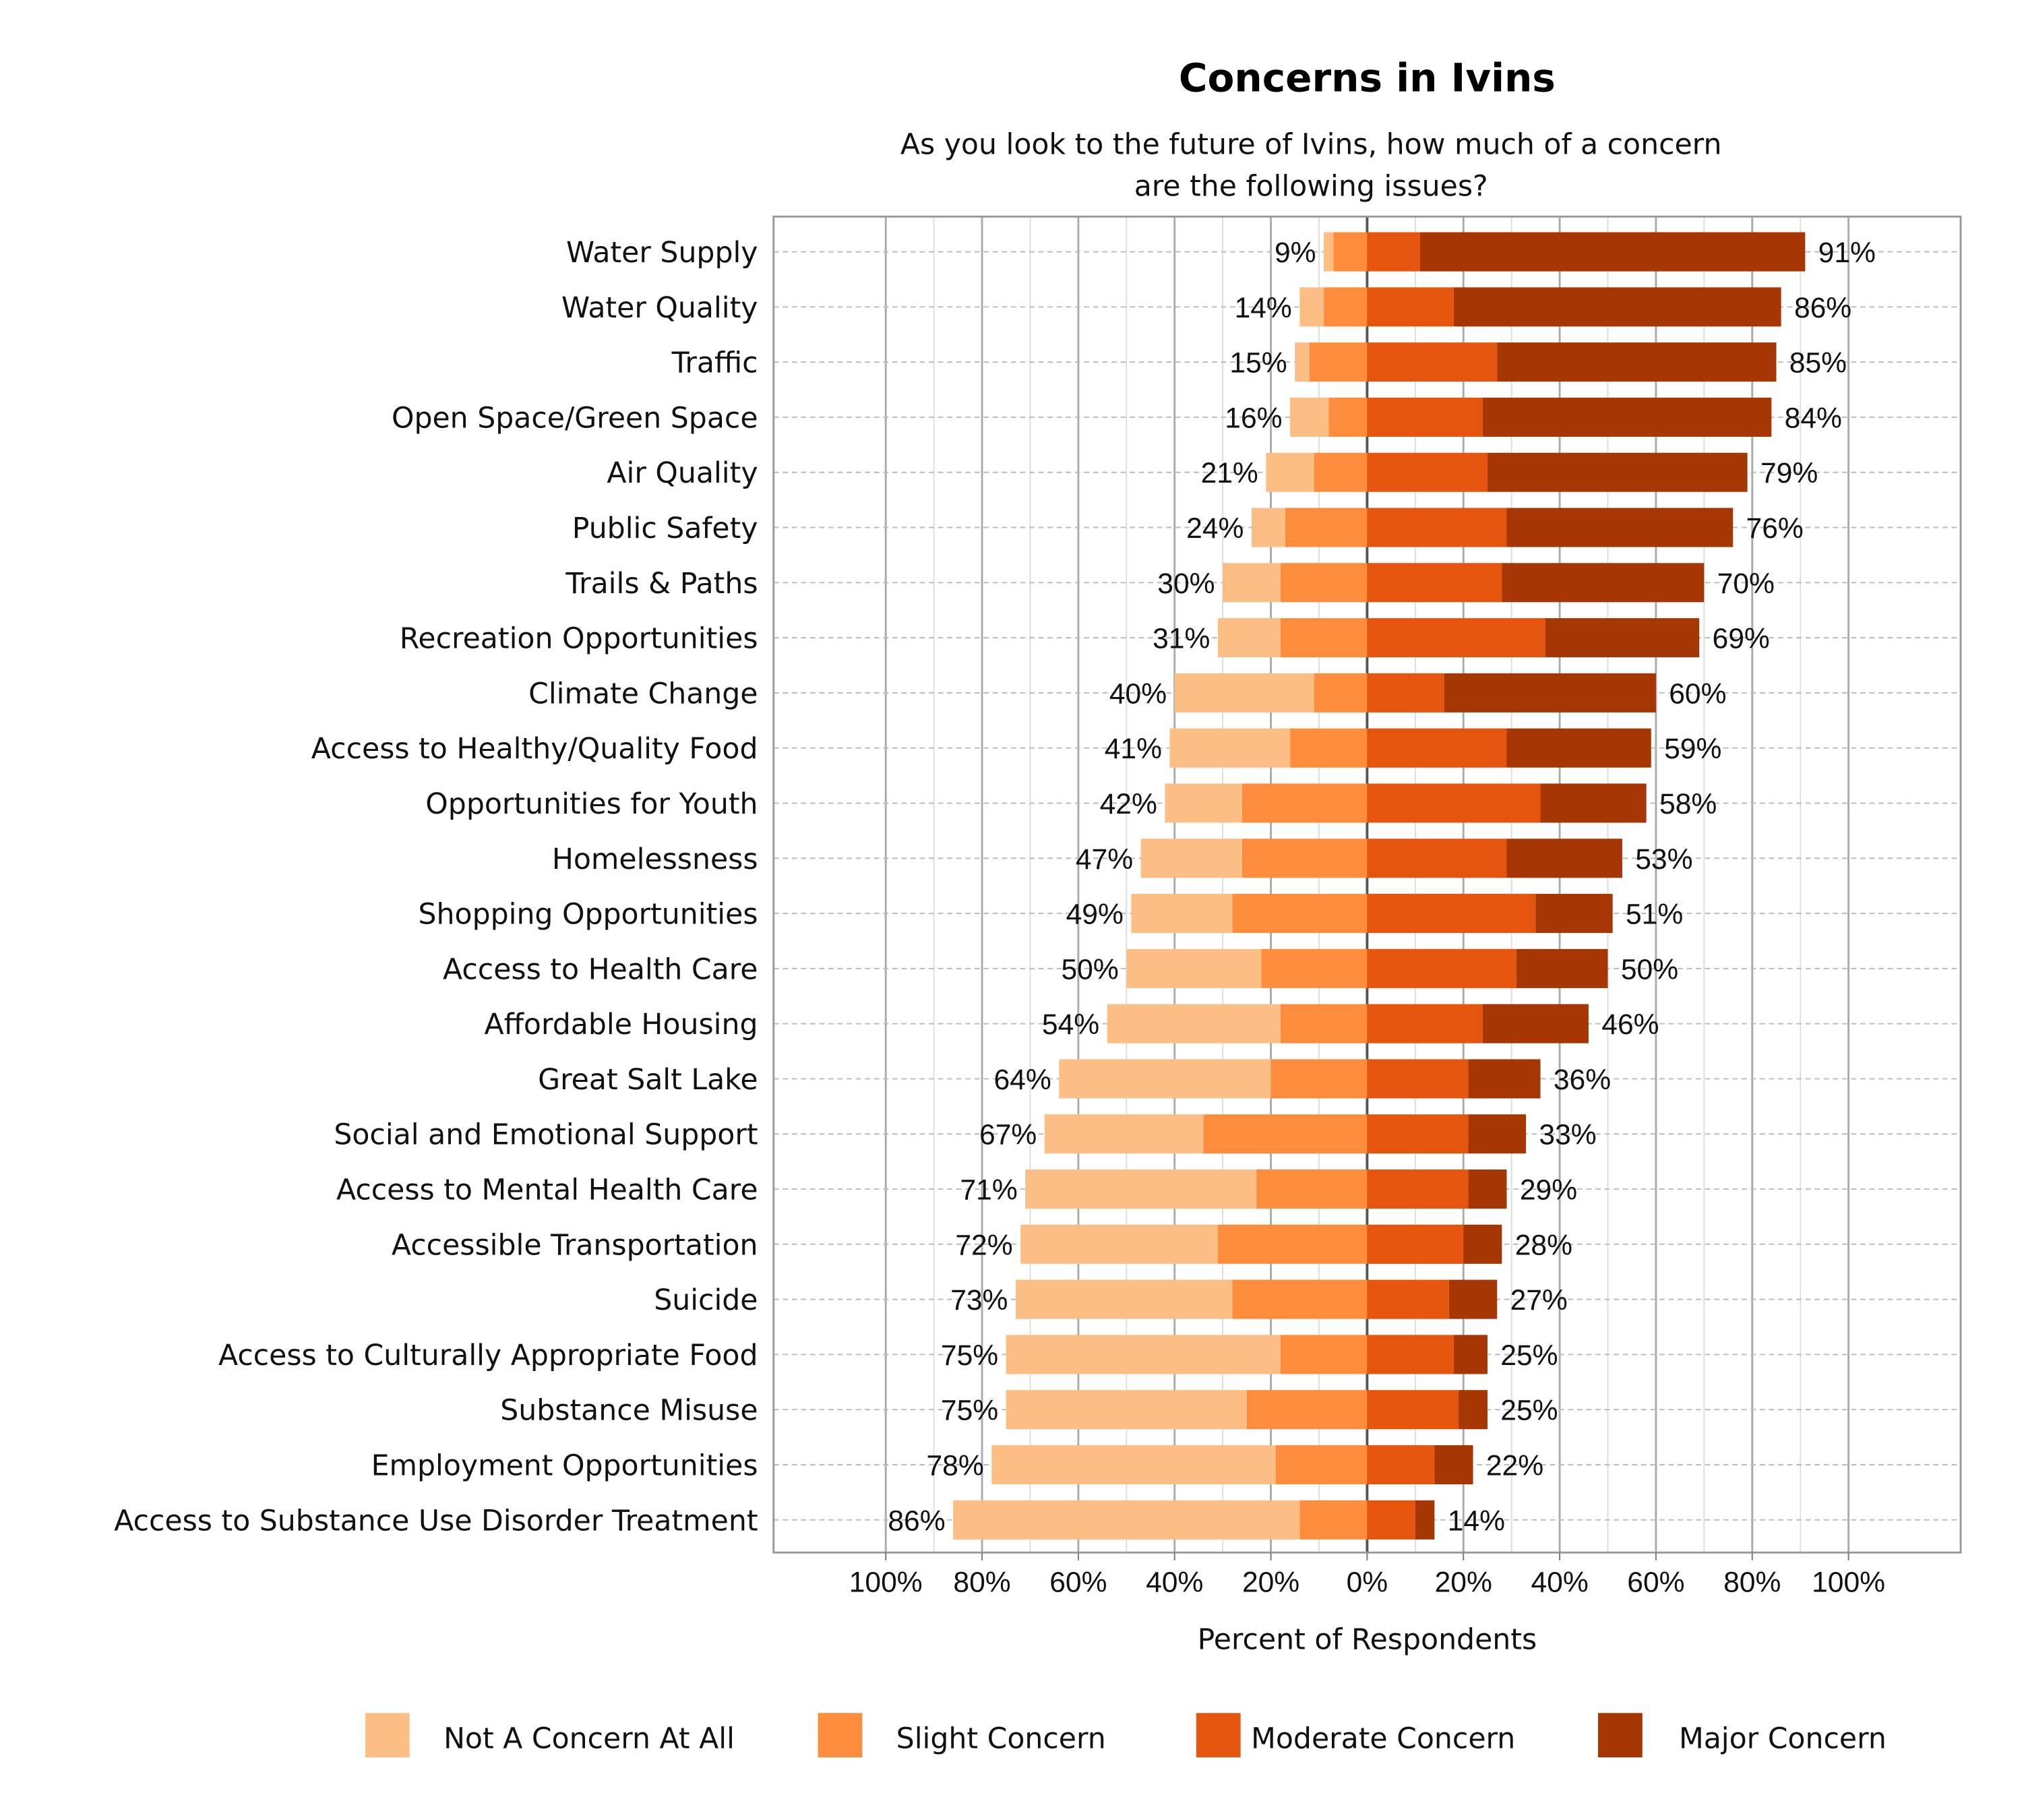 The image size is (2022, 1820). What do you see at coordinates (1818, 363) in the screenshot?
I see `right-total-label: 85%` at bounding box center [1818, 363].